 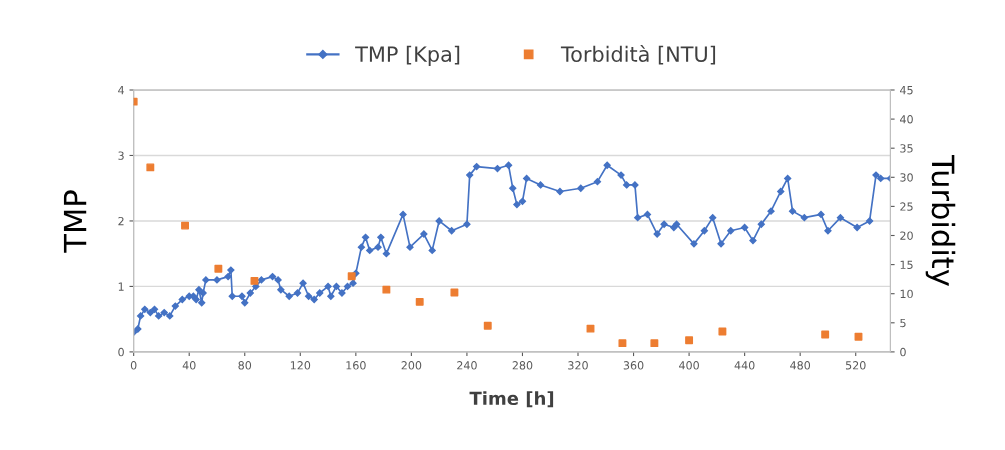 I want to click on y-tick-label: 3, so click(x=121, y=155).